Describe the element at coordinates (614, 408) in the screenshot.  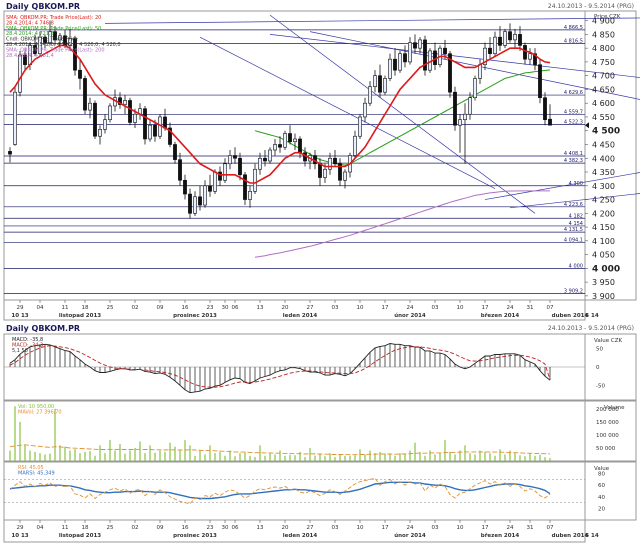
I see `volume-axis-label: Volume` at that location.